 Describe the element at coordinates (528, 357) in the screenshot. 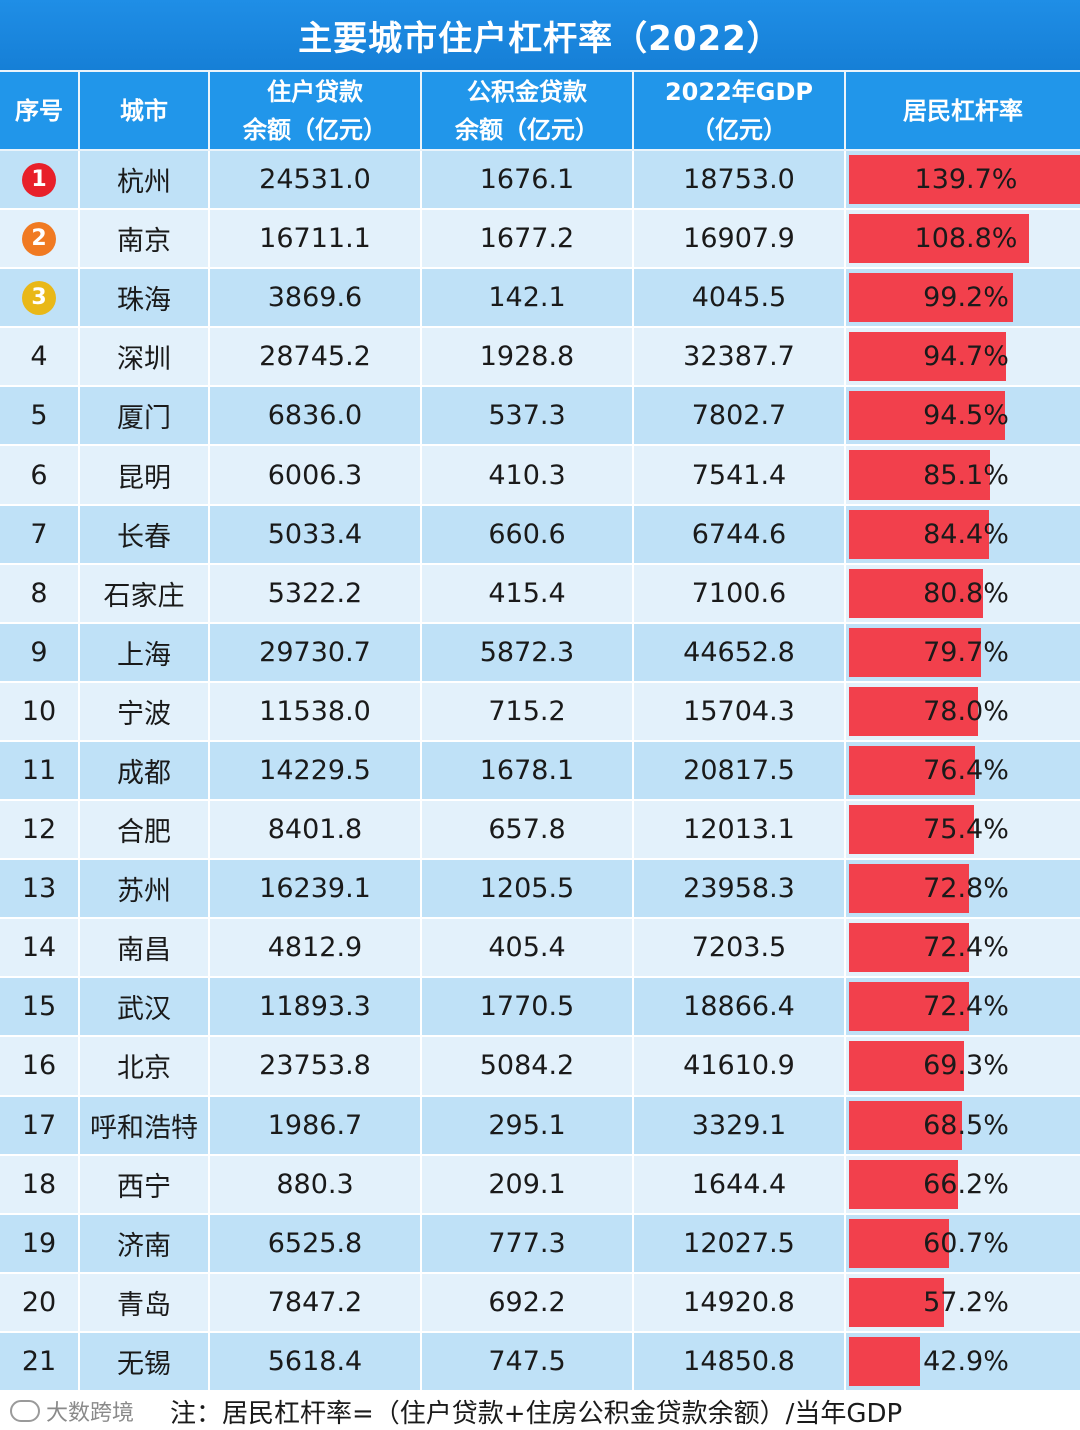

I see `fund-cell: 1928.8` at that location.